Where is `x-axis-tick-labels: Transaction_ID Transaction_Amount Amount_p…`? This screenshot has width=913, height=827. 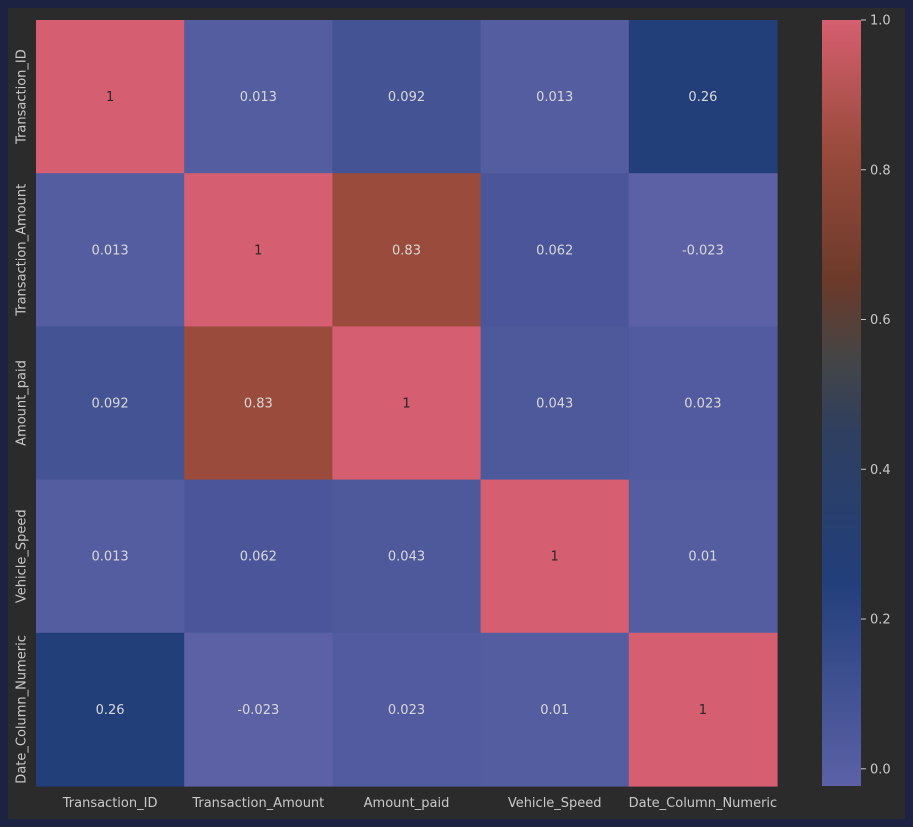
x-axis-tick-labels: Transaction_ID Transaction_Amount Amount_p… is located at coordinates (419, 803).